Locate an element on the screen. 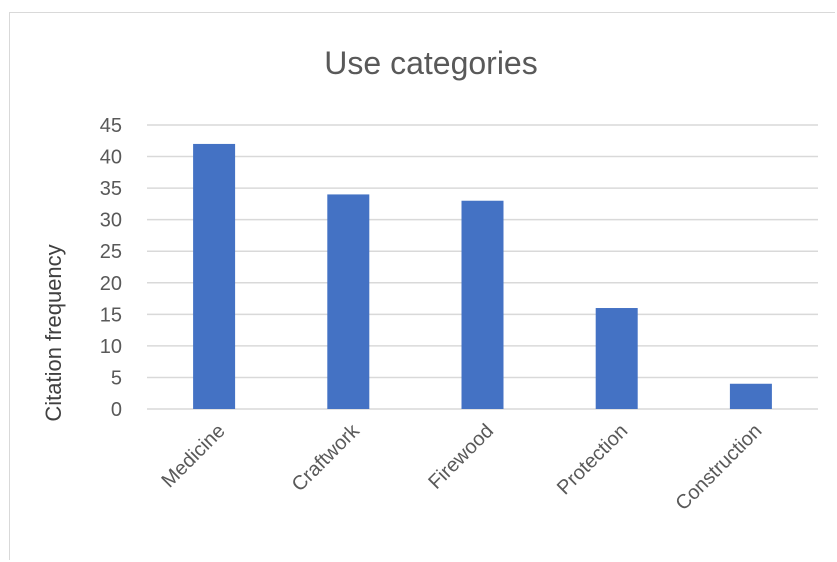 This screenshot has width=837, height=562. y-tick-label: 5 is located at coordinates (116, 378).